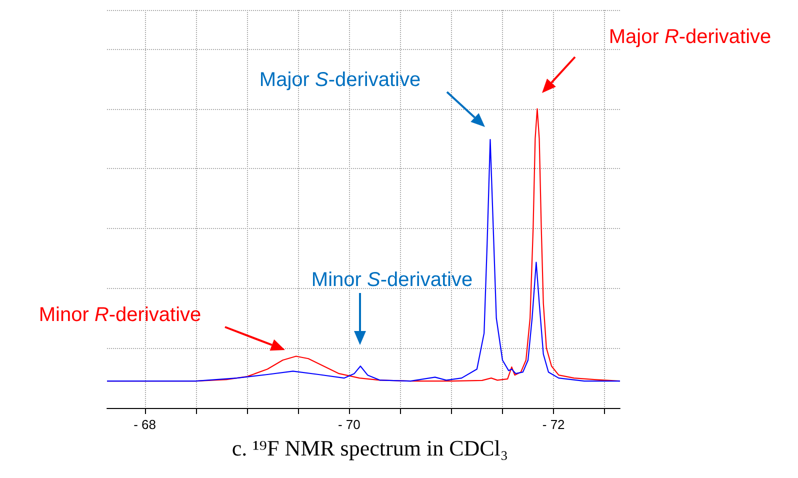 This screenshot has width=798, height=478. I want to click on x-tick-label: - 72, so click(553, 424).